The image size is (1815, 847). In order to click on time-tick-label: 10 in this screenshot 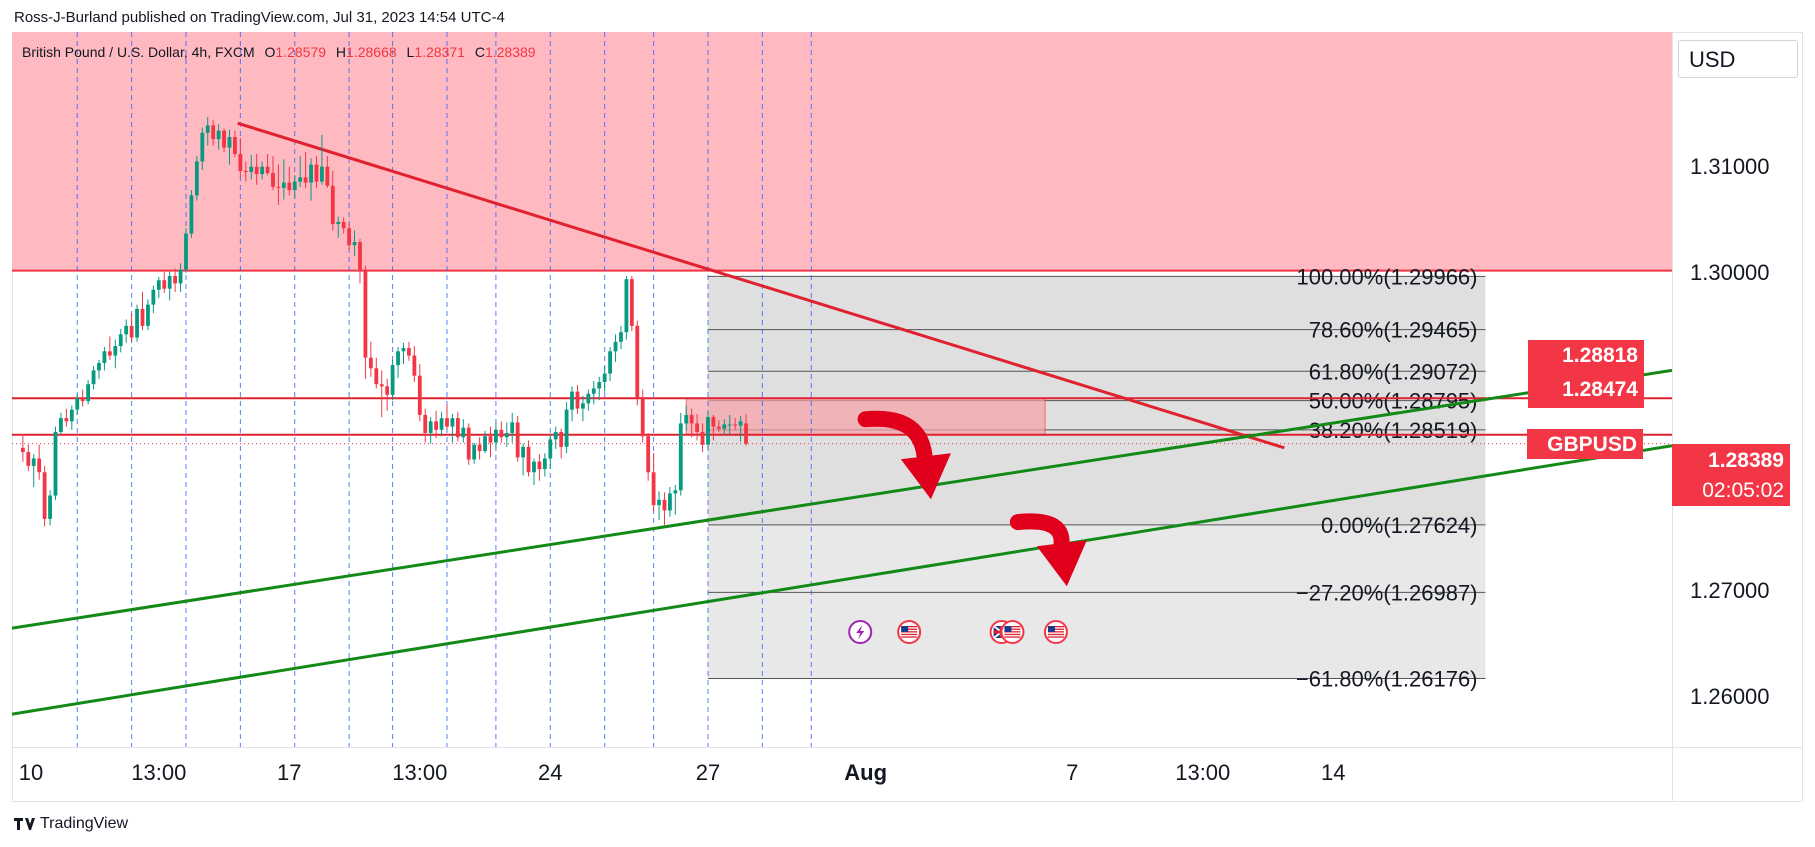, I will do `click(31, 772)`.